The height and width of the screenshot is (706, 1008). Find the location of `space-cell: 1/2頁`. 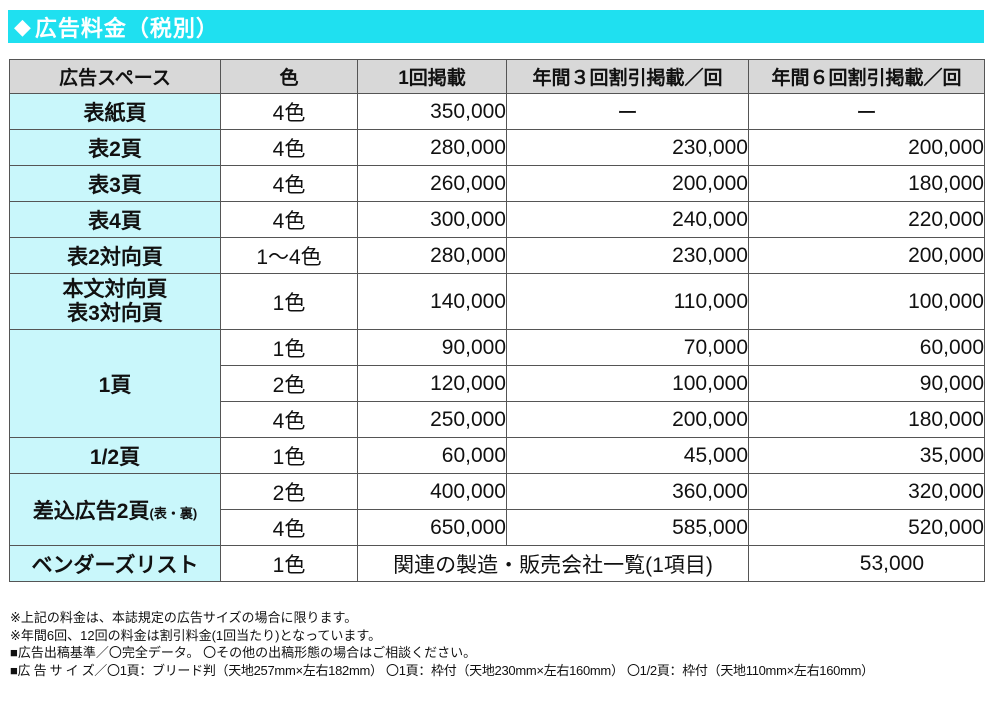

space-cell: 1/2頁 is located at coordinates (115, 455).